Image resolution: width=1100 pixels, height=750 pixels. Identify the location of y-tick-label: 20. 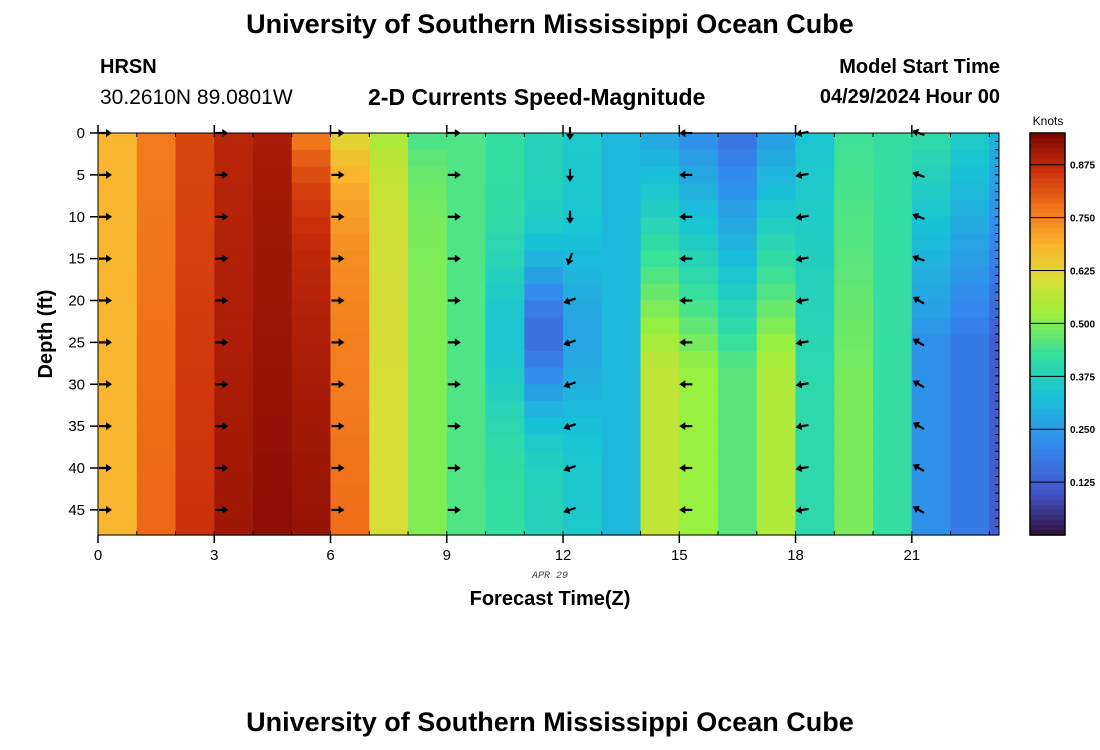
(76, 301).